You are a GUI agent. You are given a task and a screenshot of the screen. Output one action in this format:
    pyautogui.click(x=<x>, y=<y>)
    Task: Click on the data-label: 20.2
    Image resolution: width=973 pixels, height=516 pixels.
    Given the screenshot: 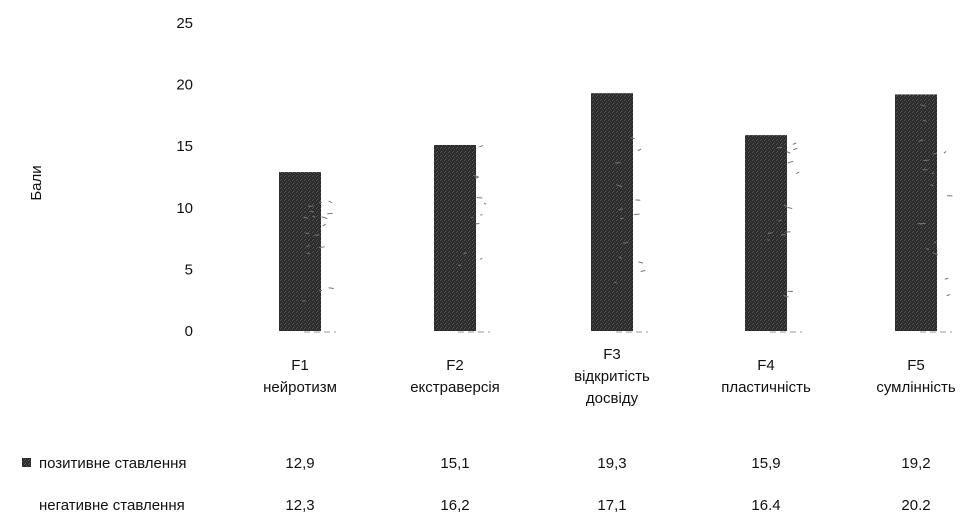 What is the action you would take?
    pyautogui.click(x=915, y=505)
    